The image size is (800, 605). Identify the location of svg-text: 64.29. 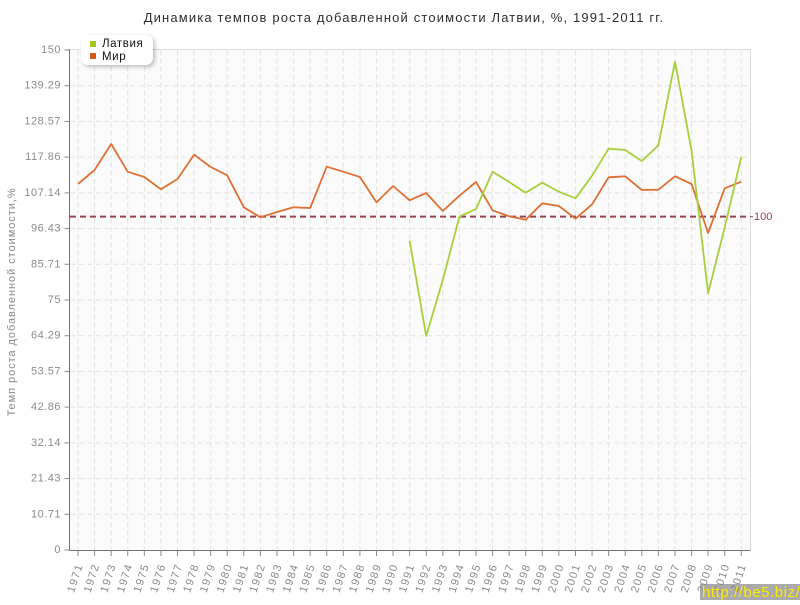
(46, 336).